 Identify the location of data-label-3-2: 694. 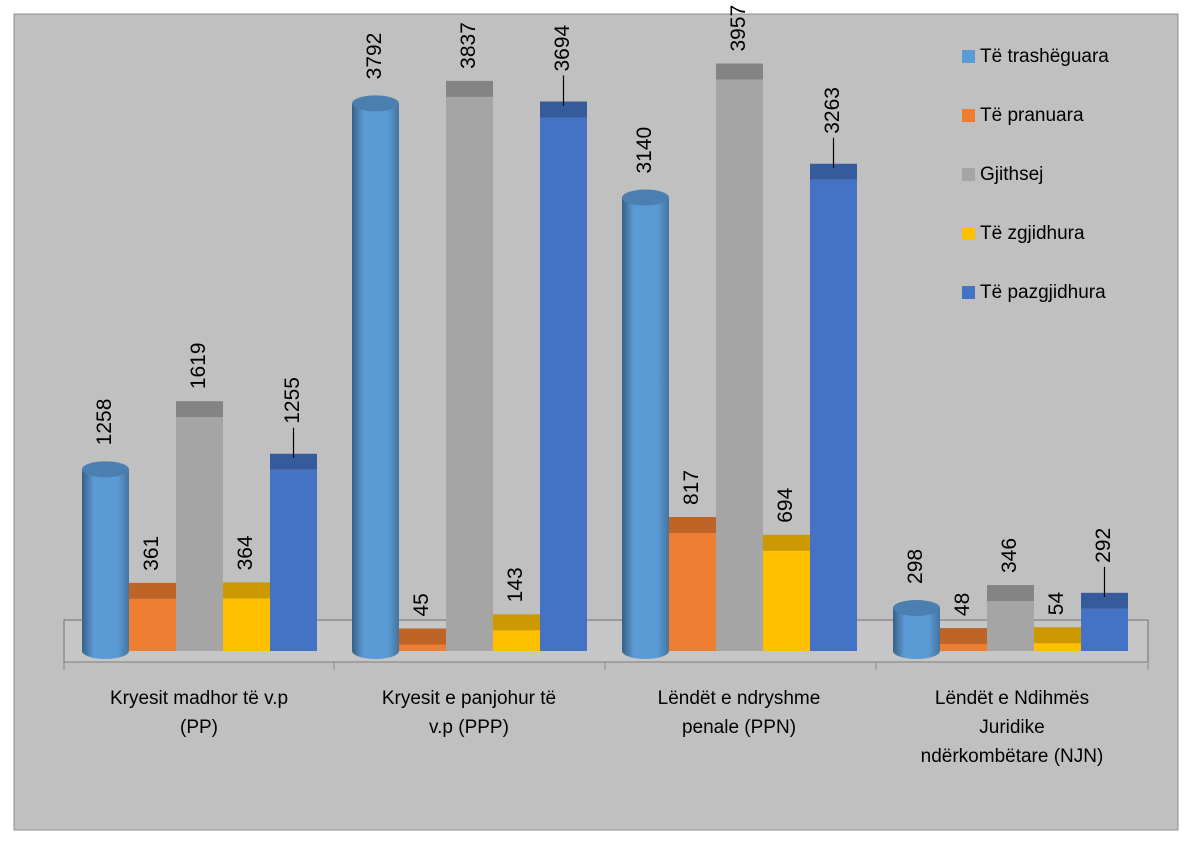
(785, 504).